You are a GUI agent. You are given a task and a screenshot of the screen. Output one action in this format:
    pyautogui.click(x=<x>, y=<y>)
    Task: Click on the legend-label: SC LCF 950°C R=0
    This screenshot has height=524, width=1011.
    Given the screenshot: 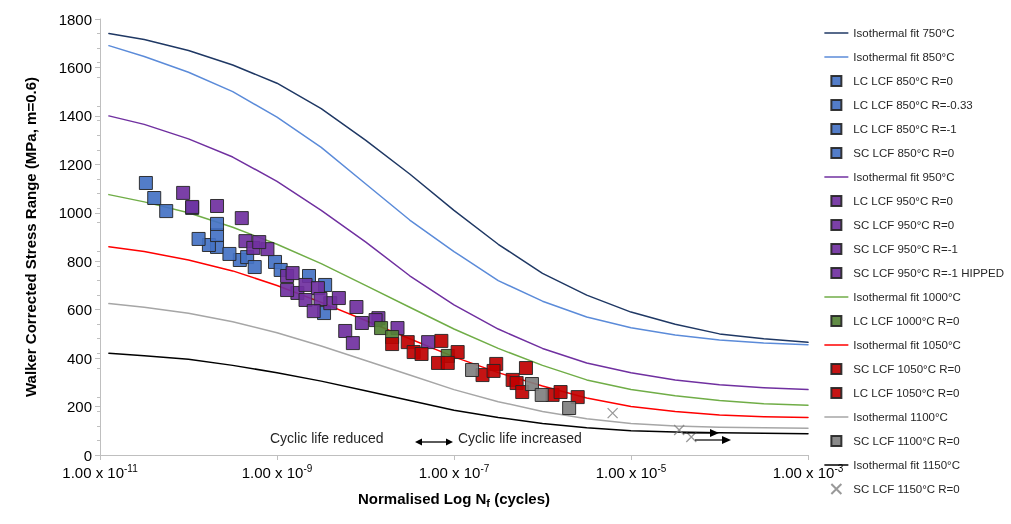 What is the action you would take?
    pyautogui.click(x=904, y=225)
    